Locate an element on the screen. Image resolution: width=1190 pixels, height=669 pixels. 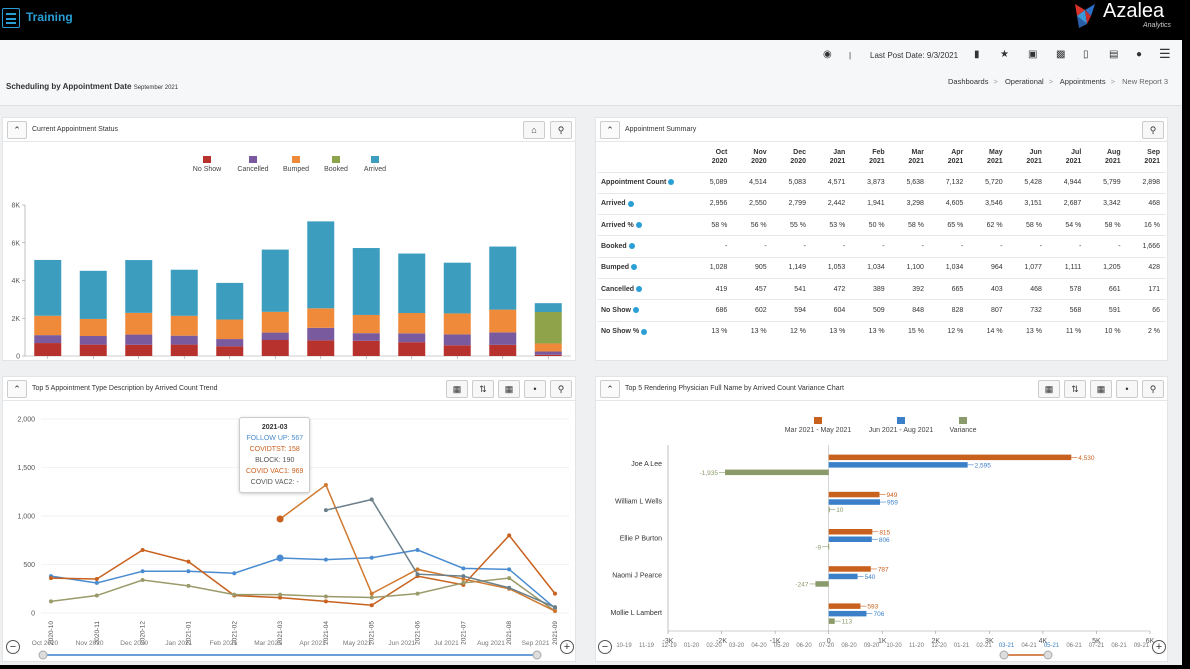
table-cell: 403 is located at coordinates (989, 288).